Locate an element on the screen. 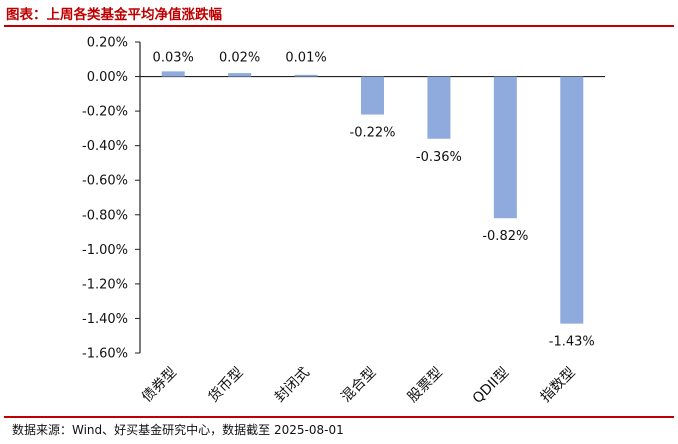 Image resolution: width=678 pixels, height=444 pixels. y-tick-label: -0.80% is located at coordinates (105, 215).